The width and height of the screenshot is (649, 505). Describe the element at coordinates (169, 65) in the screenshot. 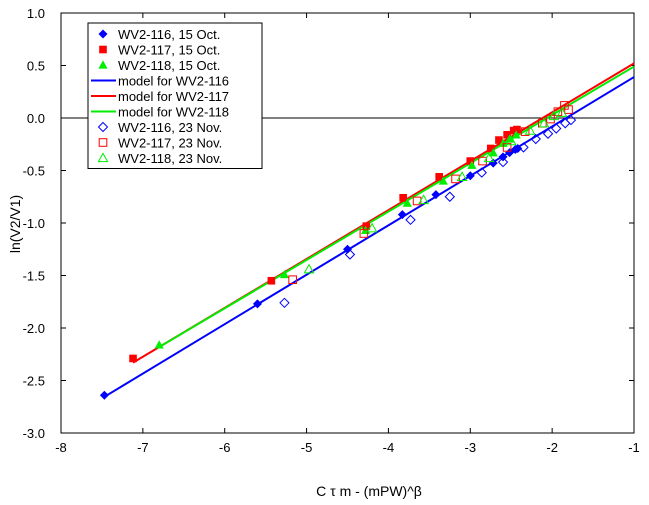

I see `legend-label: WV2-118, 15 Oct.` at that location.